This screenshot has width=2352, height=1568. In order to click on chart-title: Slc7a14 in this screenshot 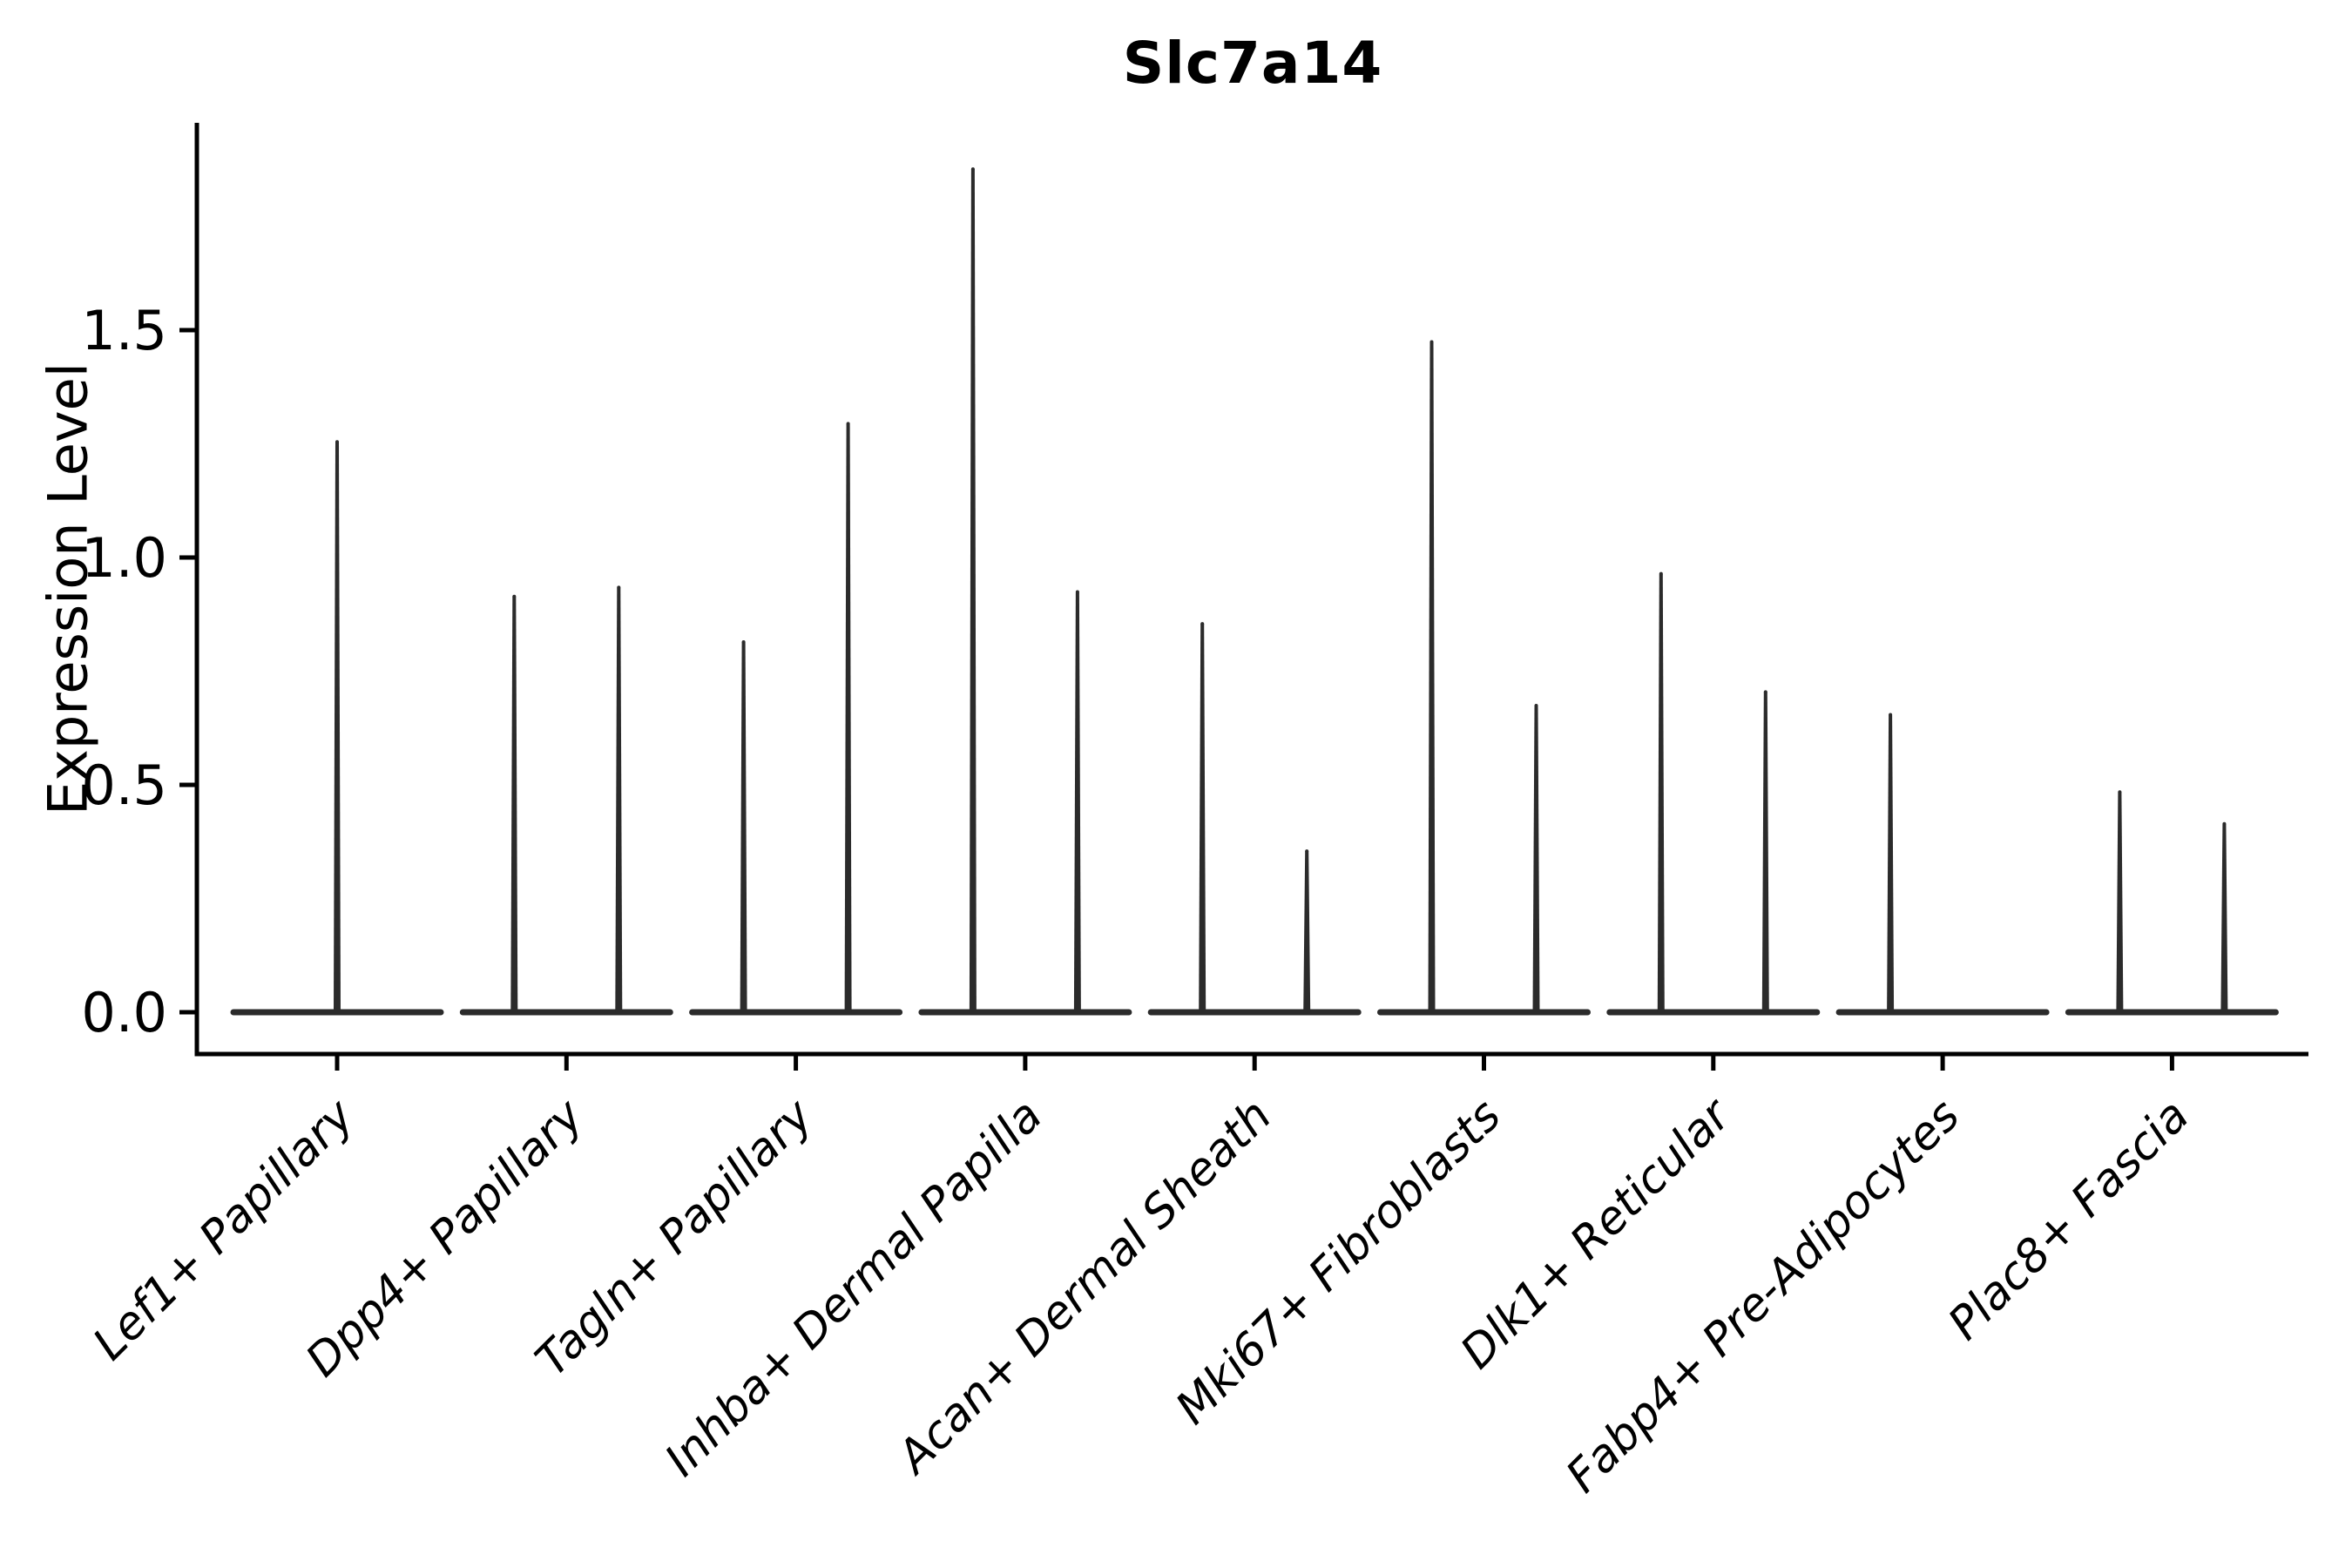, I will do `click(1252, 64)`.